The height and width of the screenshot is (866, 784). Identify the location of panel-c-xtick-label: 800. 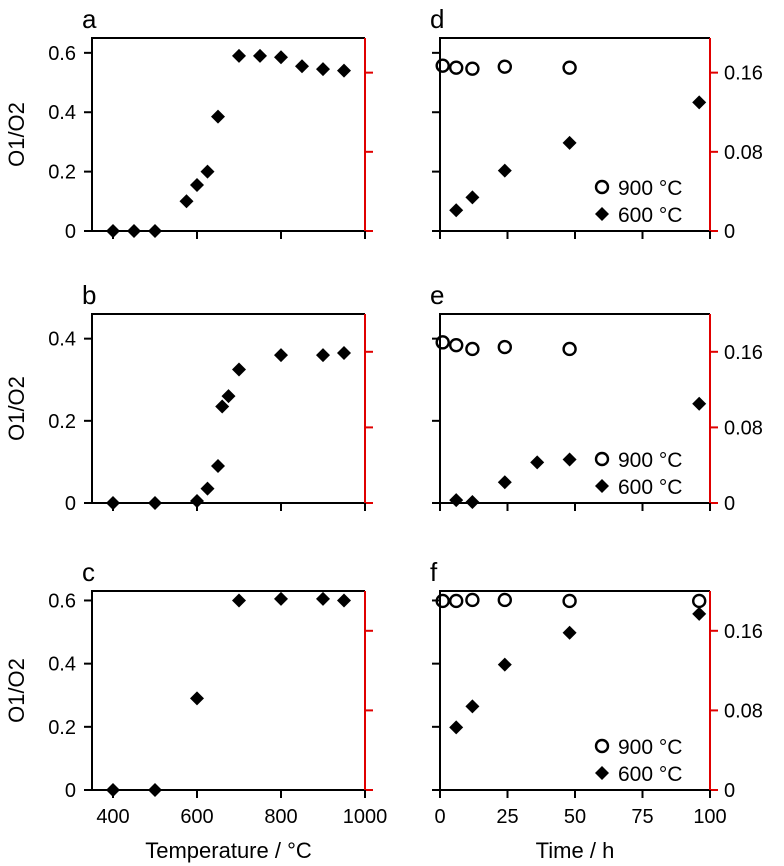
(280, 817).